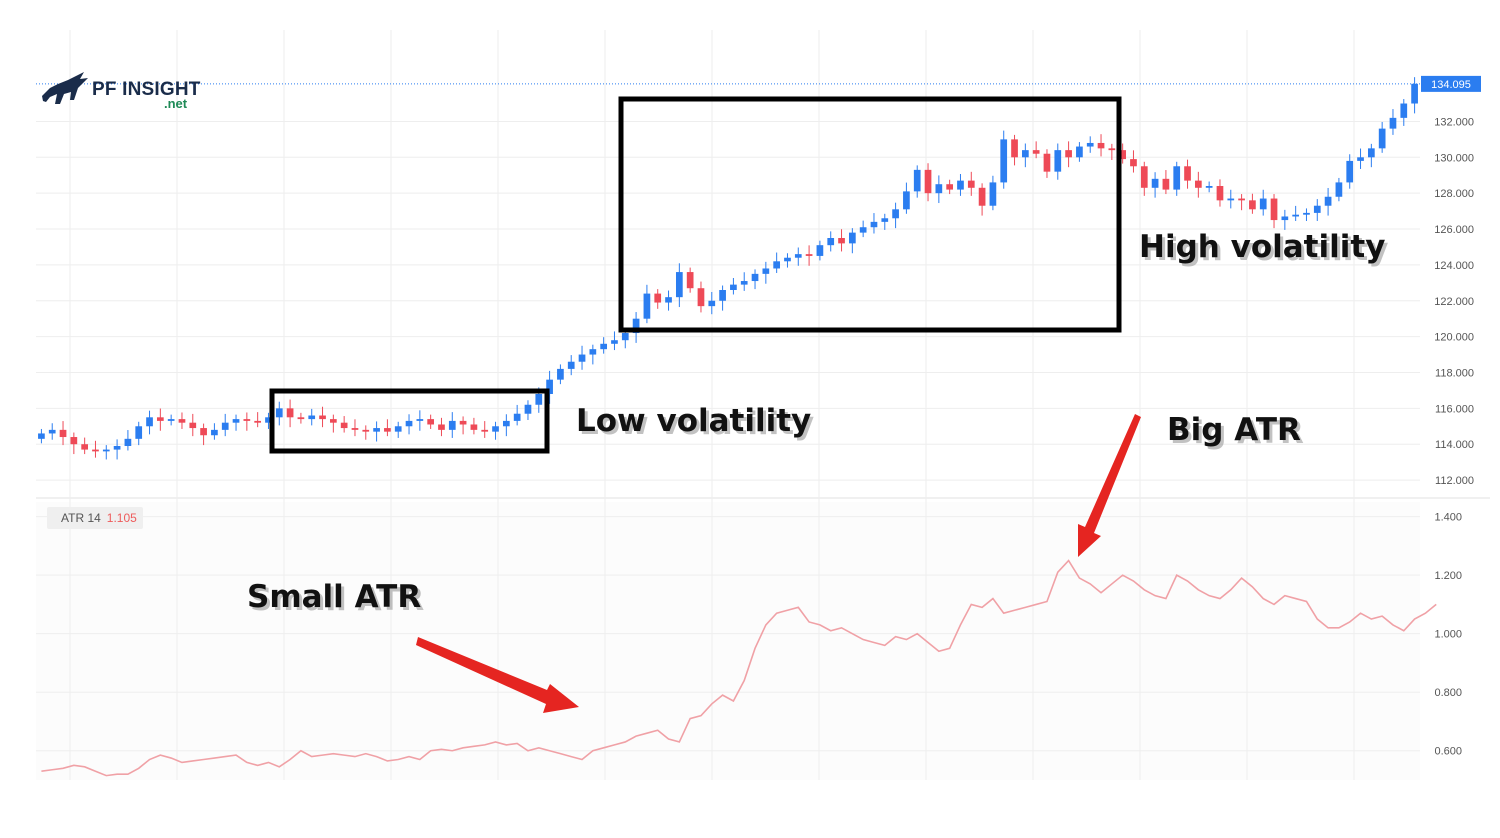 The width and height of the screenshot is (1500, 838). What do you see at coordinates (497, 675) in the screenshot?
I see `small-atr-arrow` at bounding box center [497, 675].